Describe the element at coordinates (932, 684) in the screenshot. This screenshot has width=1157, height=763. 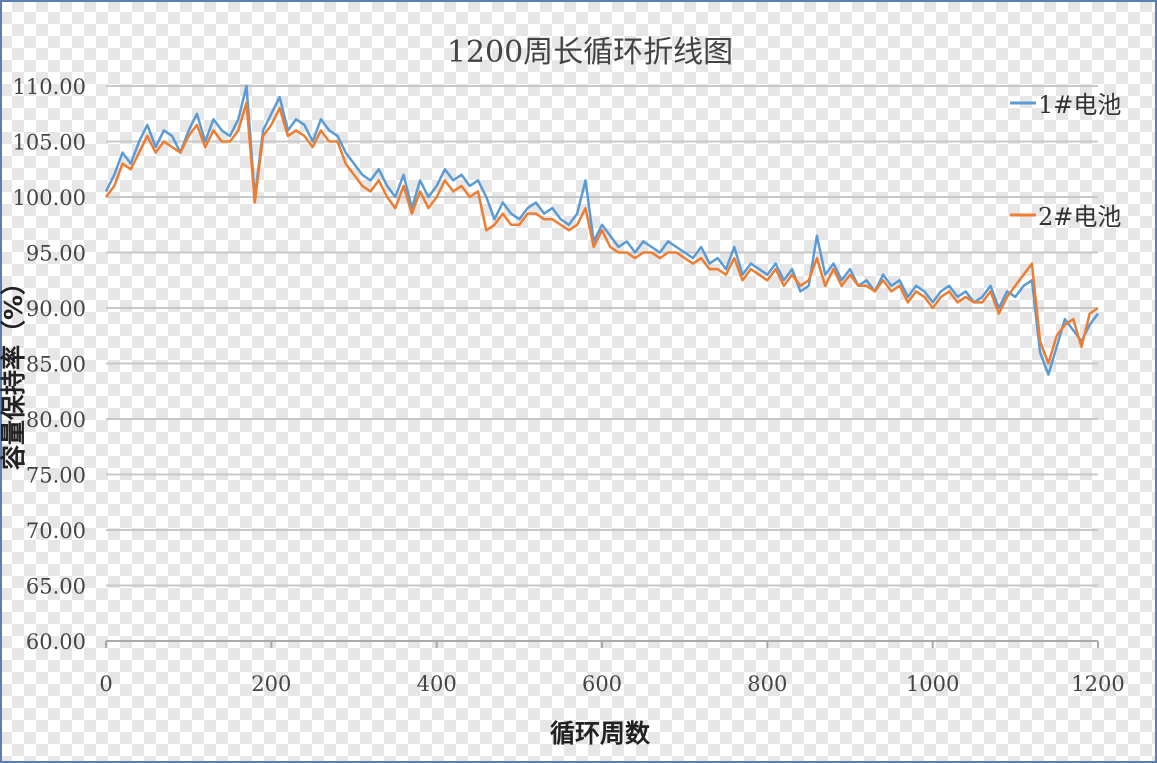
I see `x-tick-label: 1000` at that location.